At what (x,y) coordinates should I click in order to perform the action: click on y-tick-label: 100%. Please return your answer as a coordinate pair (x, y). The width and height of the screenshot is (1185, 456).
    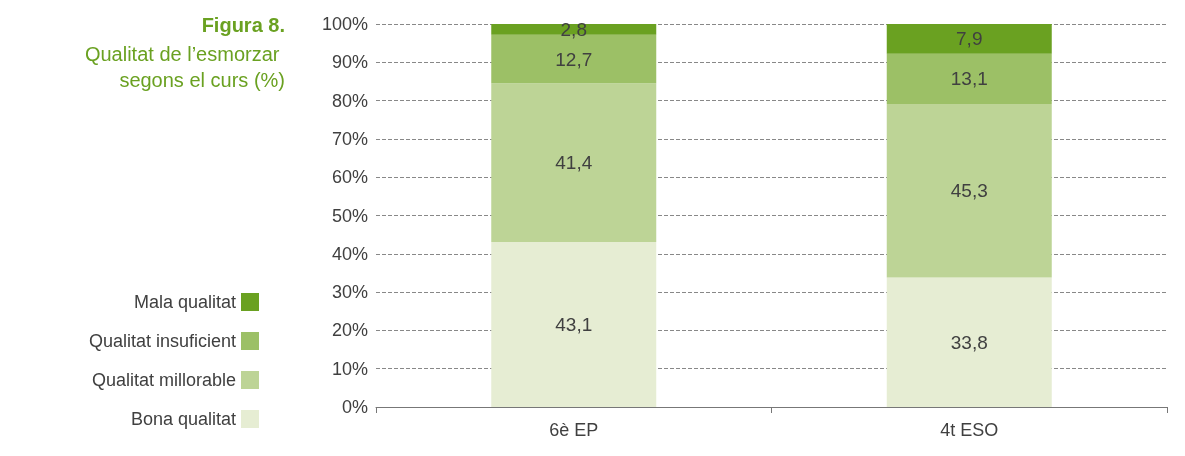
    Looking at the image, I should click on (344, 24).